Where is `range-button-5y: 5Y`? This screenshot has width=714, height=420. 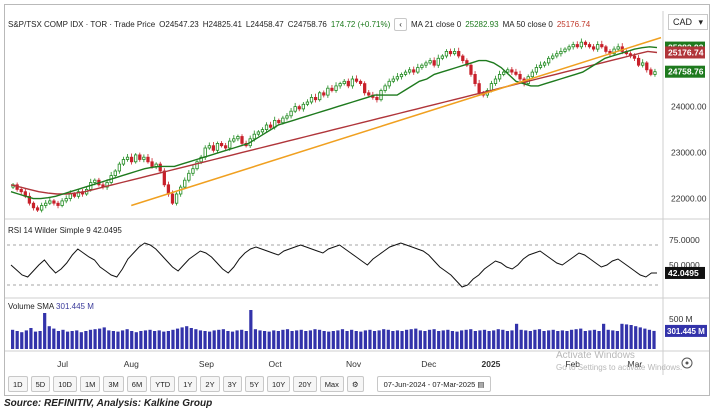 range-button-5y: 5Y is located at coordinates (254, 384).